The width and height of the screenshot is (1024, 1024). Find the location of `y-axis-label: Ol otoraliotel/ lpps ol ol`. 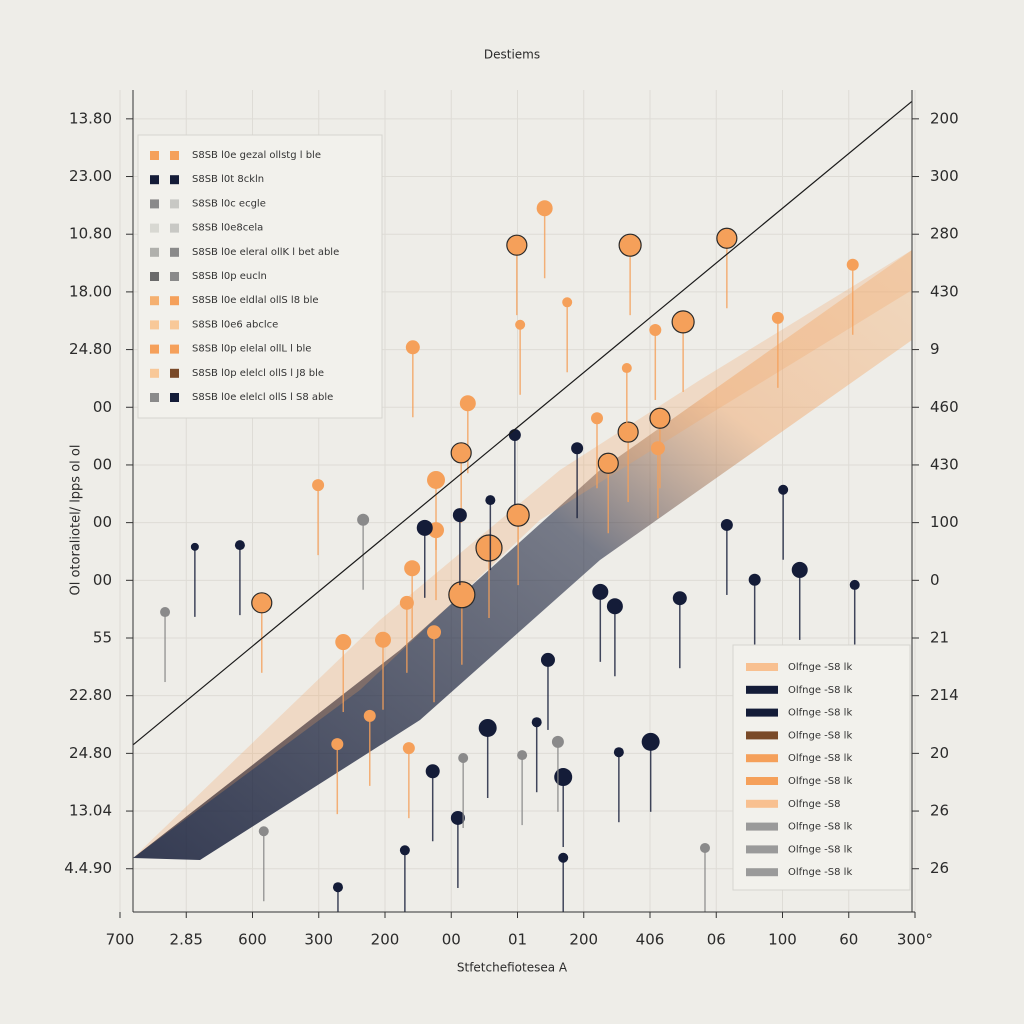

y-axis-label: Ol otoraliotel/ lpps ol ol is located at coordinates (76, 520).